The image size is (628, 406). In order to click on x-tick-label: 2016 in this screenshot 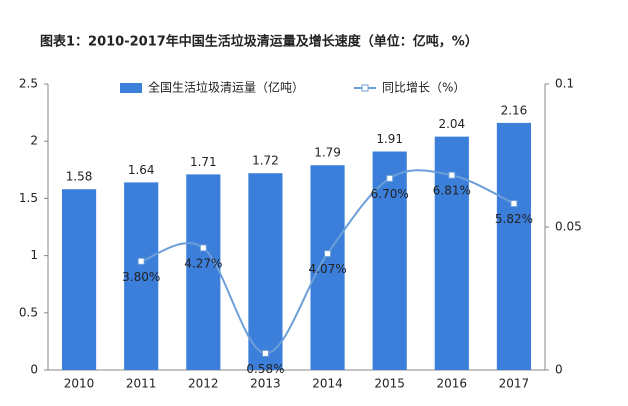, I will do `click(452, 384)`.